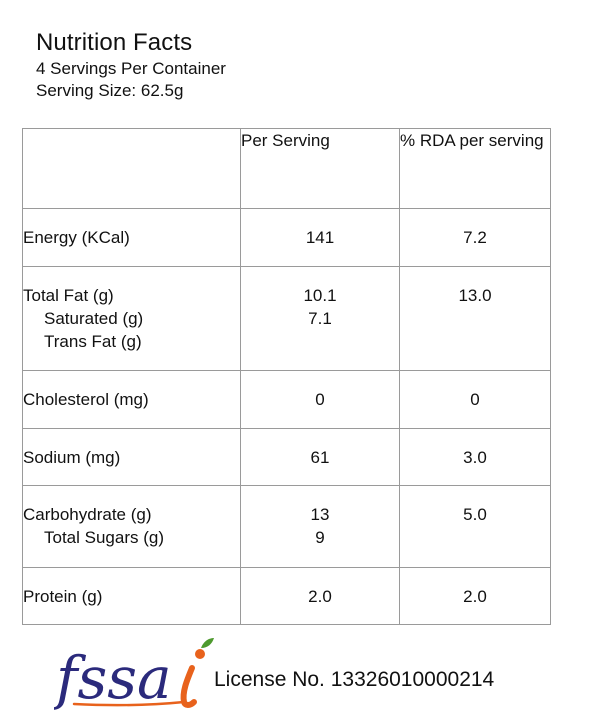 The height and width of the screenshot is (728, 608). Describe the element at coordinates (131, 399) in the screenshot. I see `nutrient-name: Cholesterol (mg)` at that location.